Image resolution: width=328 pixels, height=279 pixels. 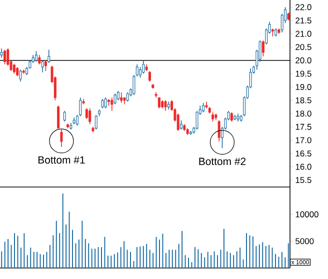 What do you see at coordinates (304, 153) in the screenshot?
I see `y-tick-label: 16.5` at bounding box center [304, 153].